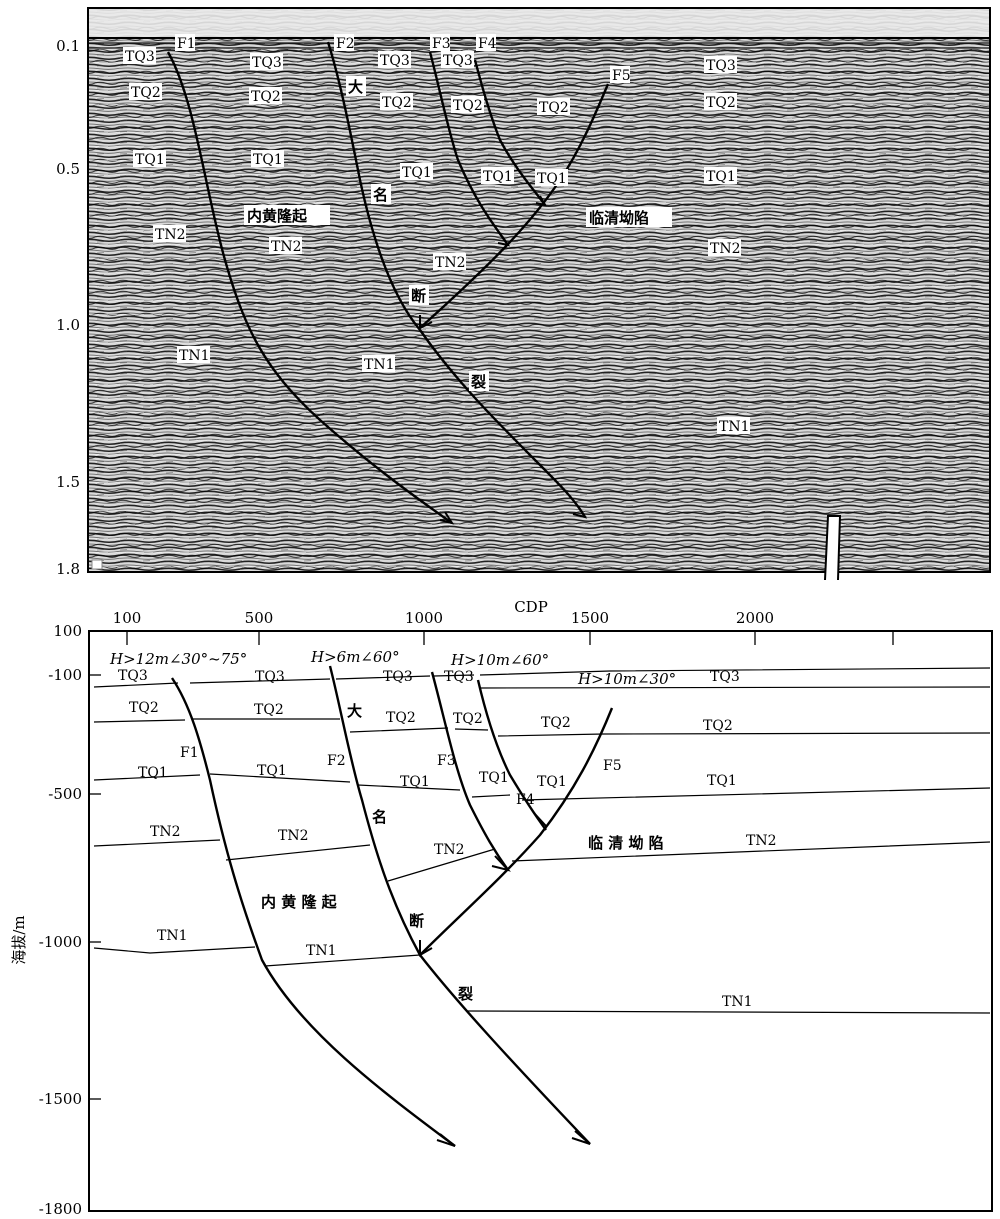 This screenshot has height=1219, width=1000. What do you see at coordinates (68, 307) in the screenshot?
I see `time-axis: 0.1 0.5 1.0 1.5 1.8` at bounding box center [68, 307].